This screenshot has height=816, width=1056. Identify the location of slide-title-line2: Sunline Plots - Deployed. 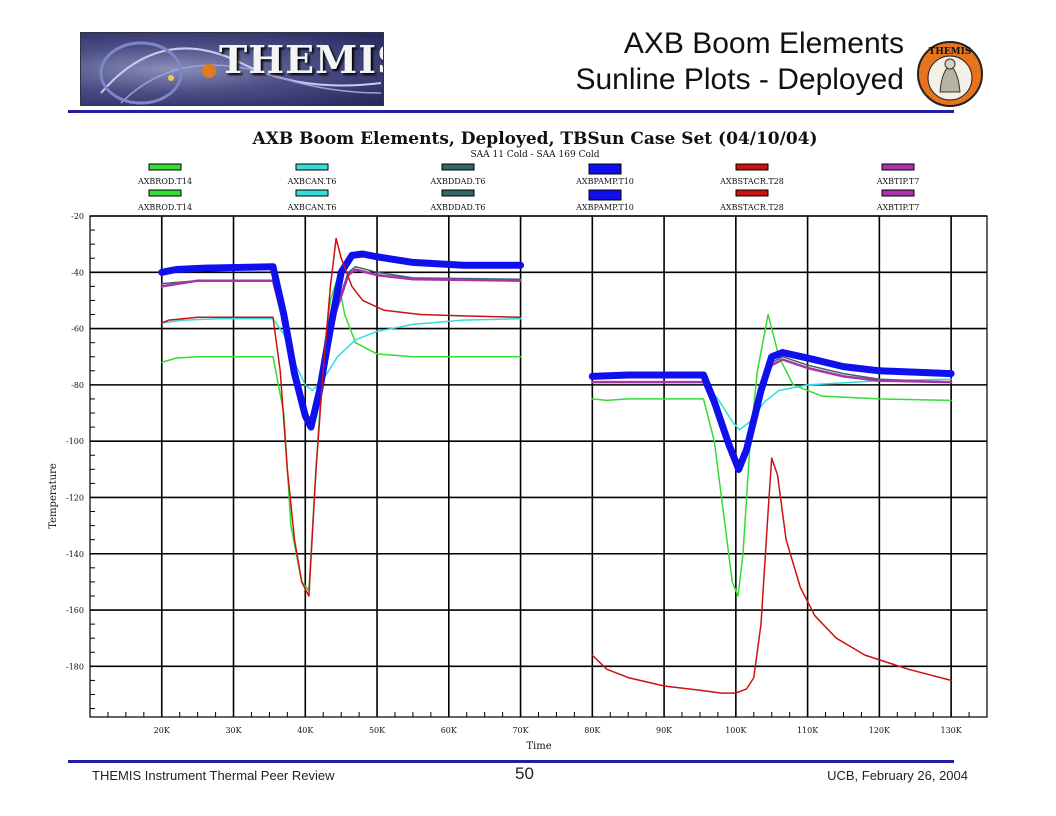
(739, 79).